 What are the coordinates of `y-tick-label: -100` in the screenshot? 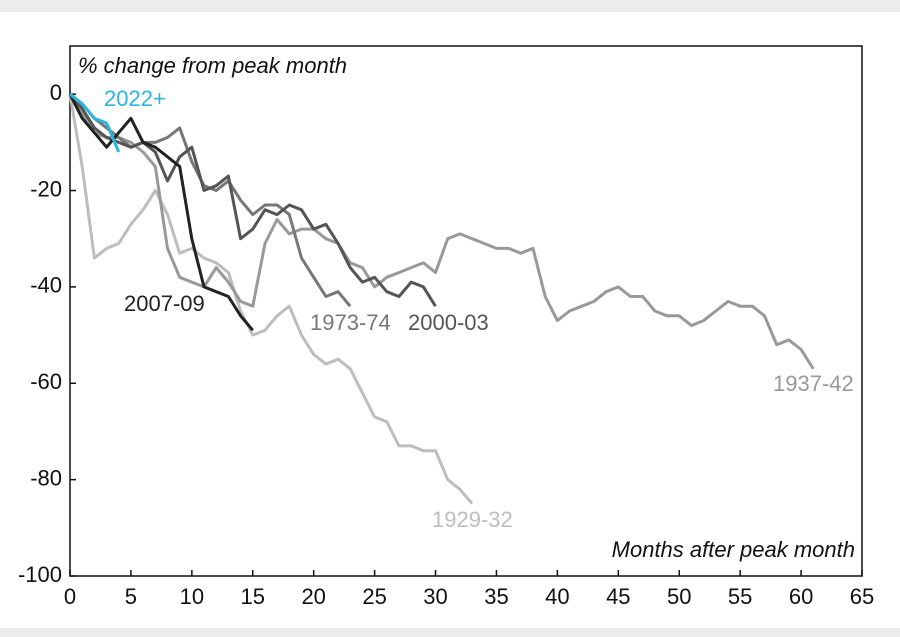 It's located at (40, 574).